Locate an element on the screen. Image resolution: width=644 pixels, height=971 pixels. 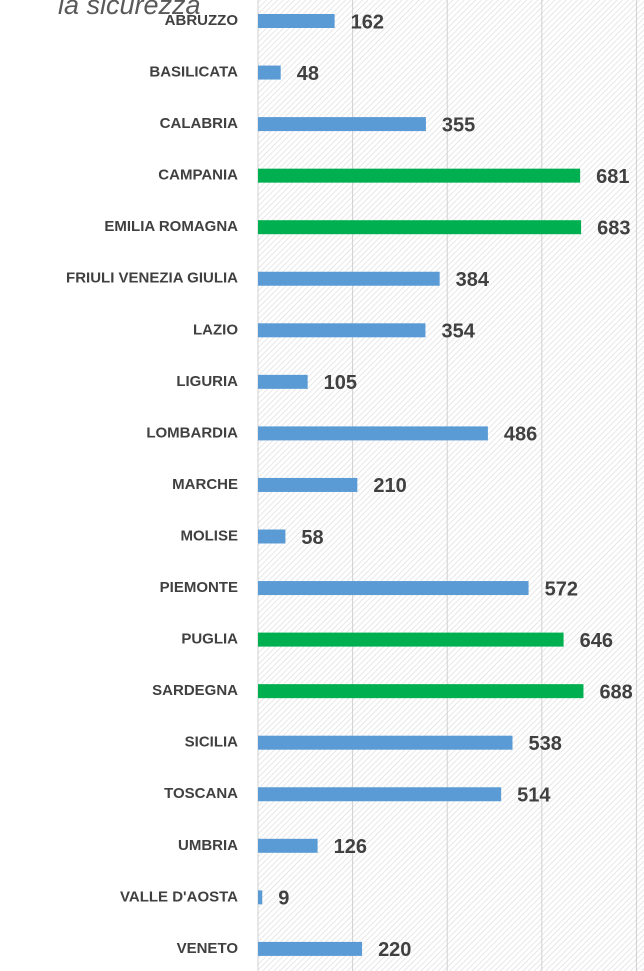
data-label: 354 is located at coordinates (458, 332).